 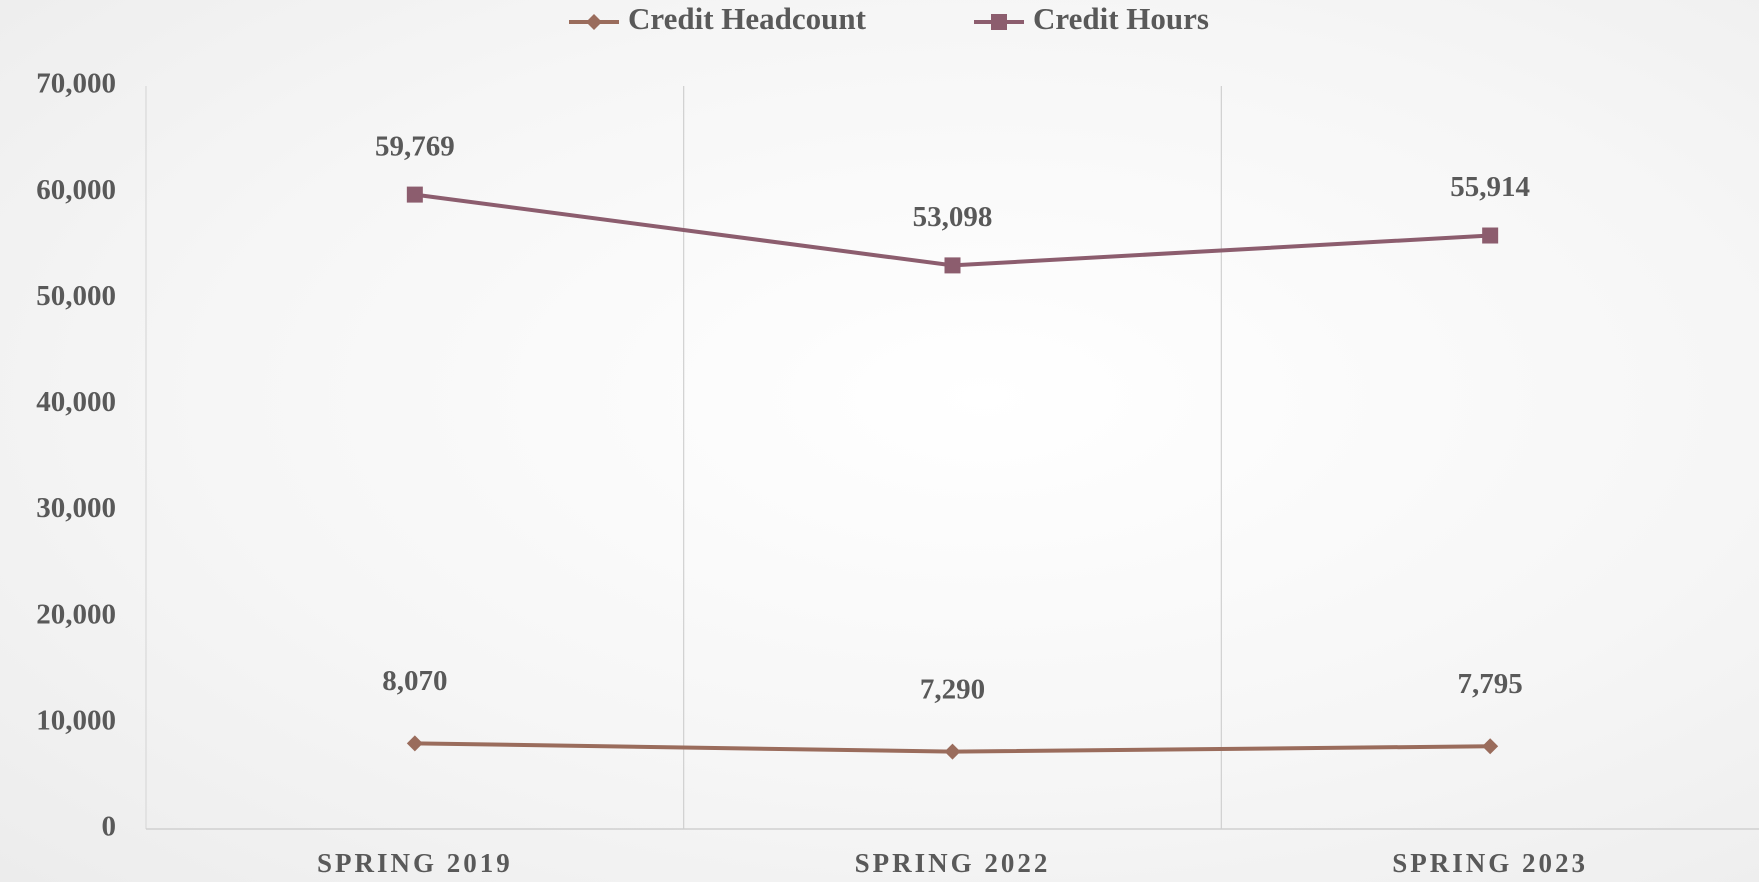 I want to click on y-tick-label: 60,000, so click(x=76, y=190).